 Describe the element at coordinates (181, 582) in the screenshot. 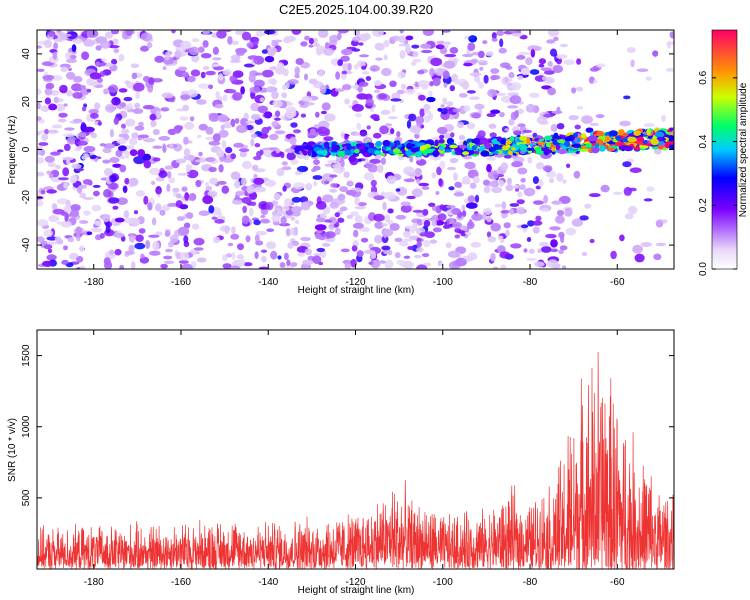

I see `x-tick-label: -160` at that location.